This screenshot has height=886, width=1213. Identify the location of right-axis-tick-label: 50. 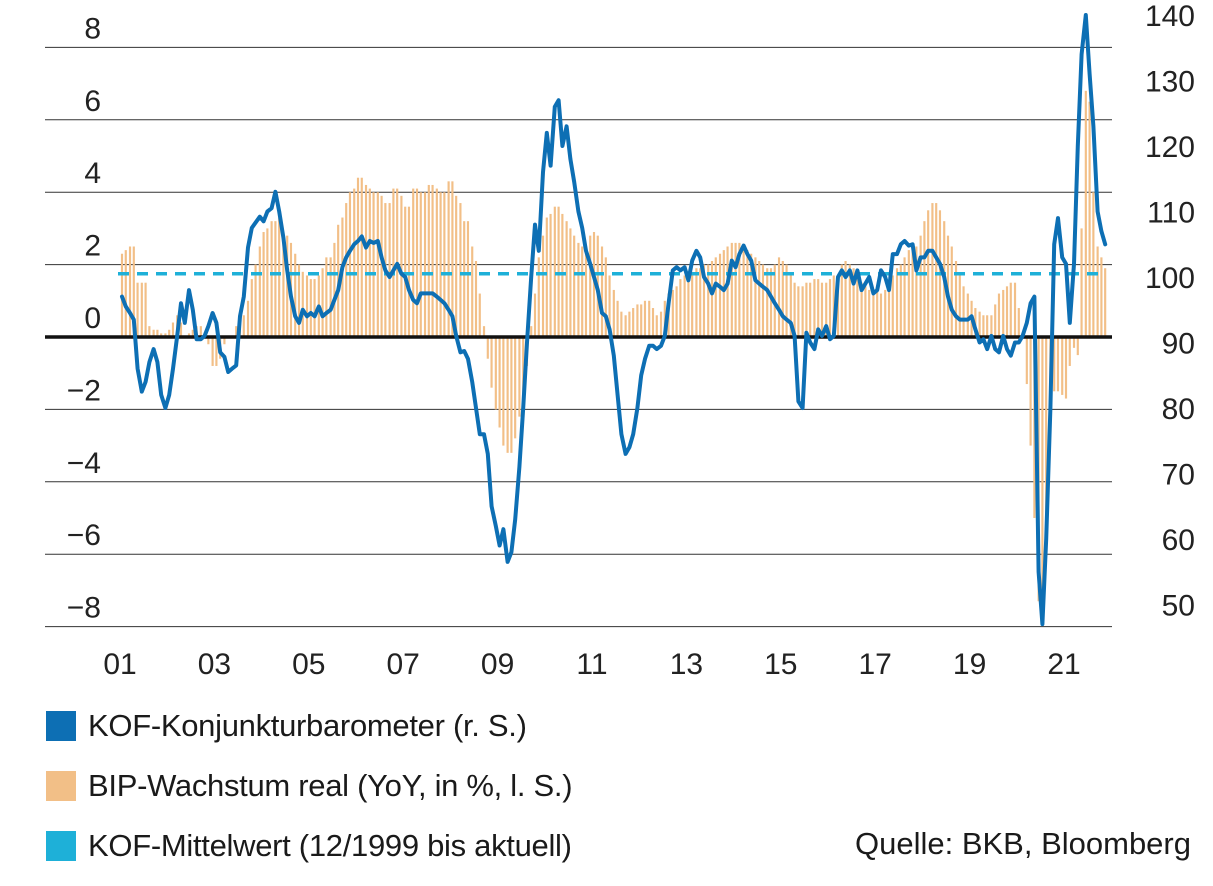
(1178, 606).